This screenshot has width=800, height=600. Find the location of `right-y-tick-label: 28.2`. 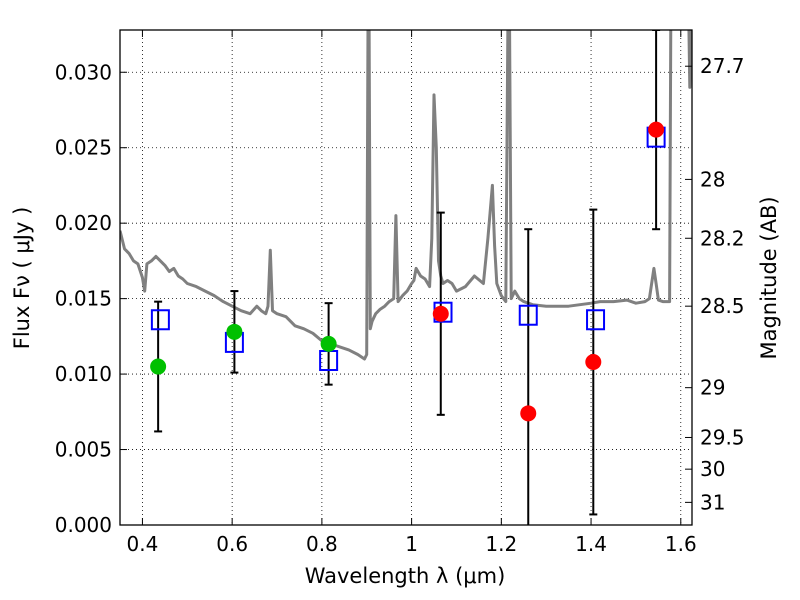

right-y-tick-label: 28.2 is located at coordinates (722, 238).